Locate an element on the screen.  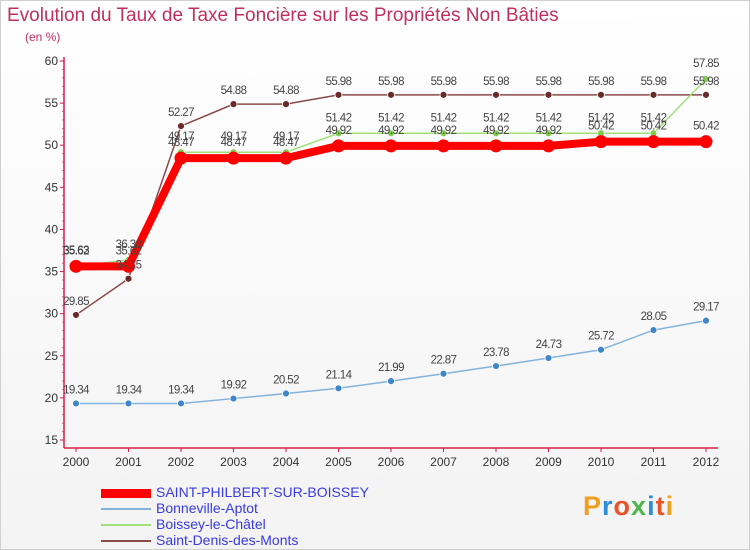
series-1-data-label: 24.73 is located at coordinates (549, 345).